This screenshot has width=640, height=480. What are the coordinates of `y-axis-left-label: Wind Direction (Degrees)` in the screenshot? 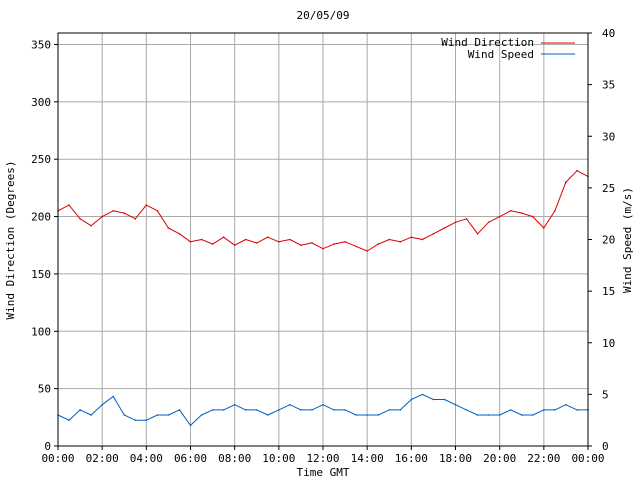 It's located at (10, 240).